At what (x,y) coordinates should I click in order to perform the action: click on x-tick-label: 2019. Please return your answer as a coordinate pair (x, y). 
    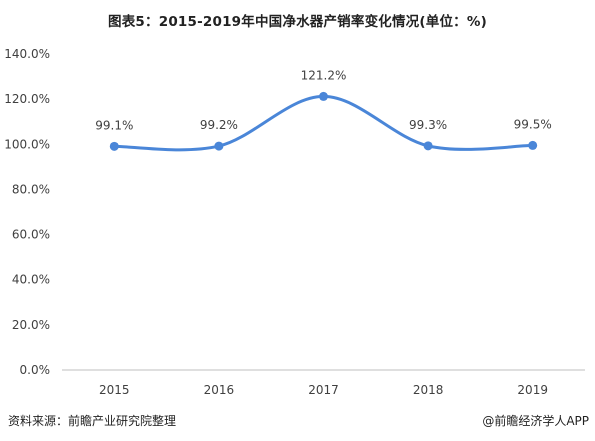
    Looking at the image, I should click on (532, 390).